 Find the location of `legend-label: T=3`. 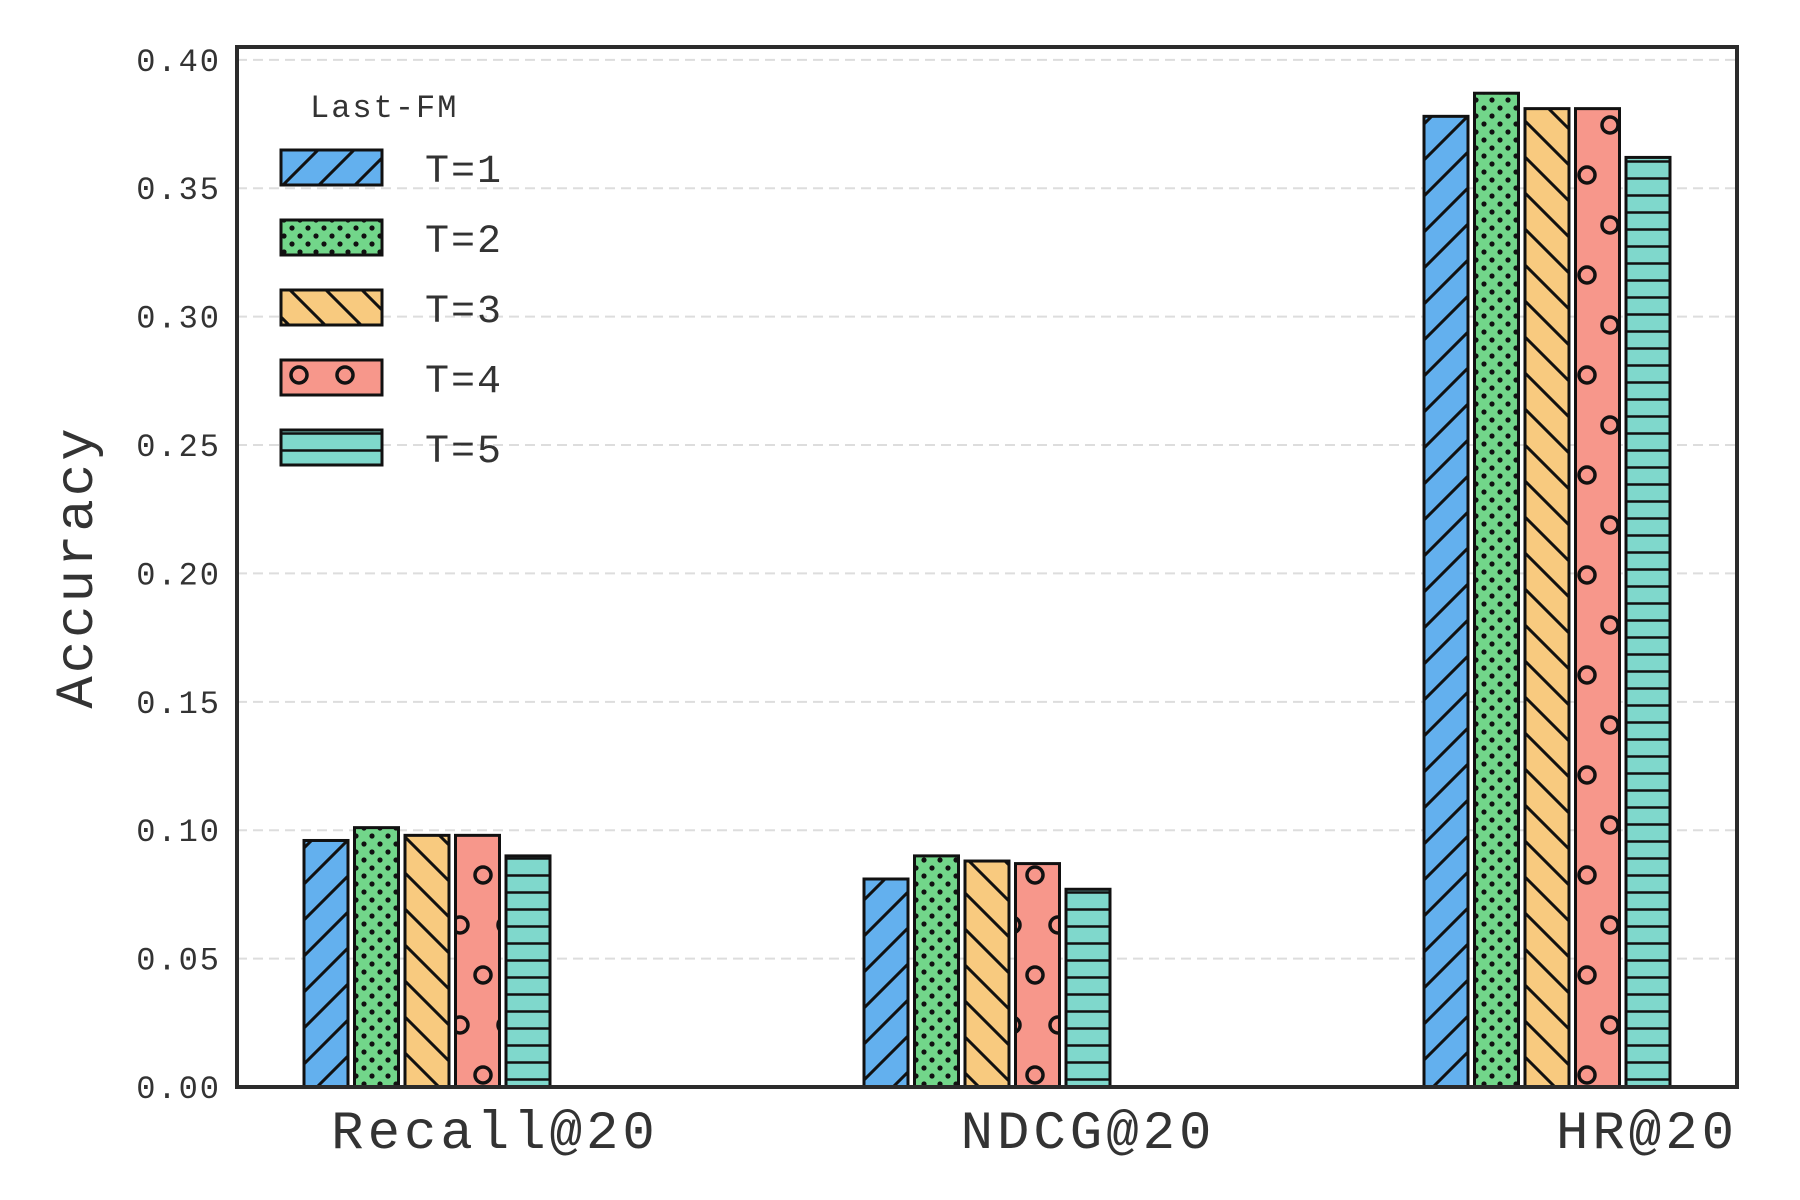

legend-label: T=3 is located at coordinates (464, 312).